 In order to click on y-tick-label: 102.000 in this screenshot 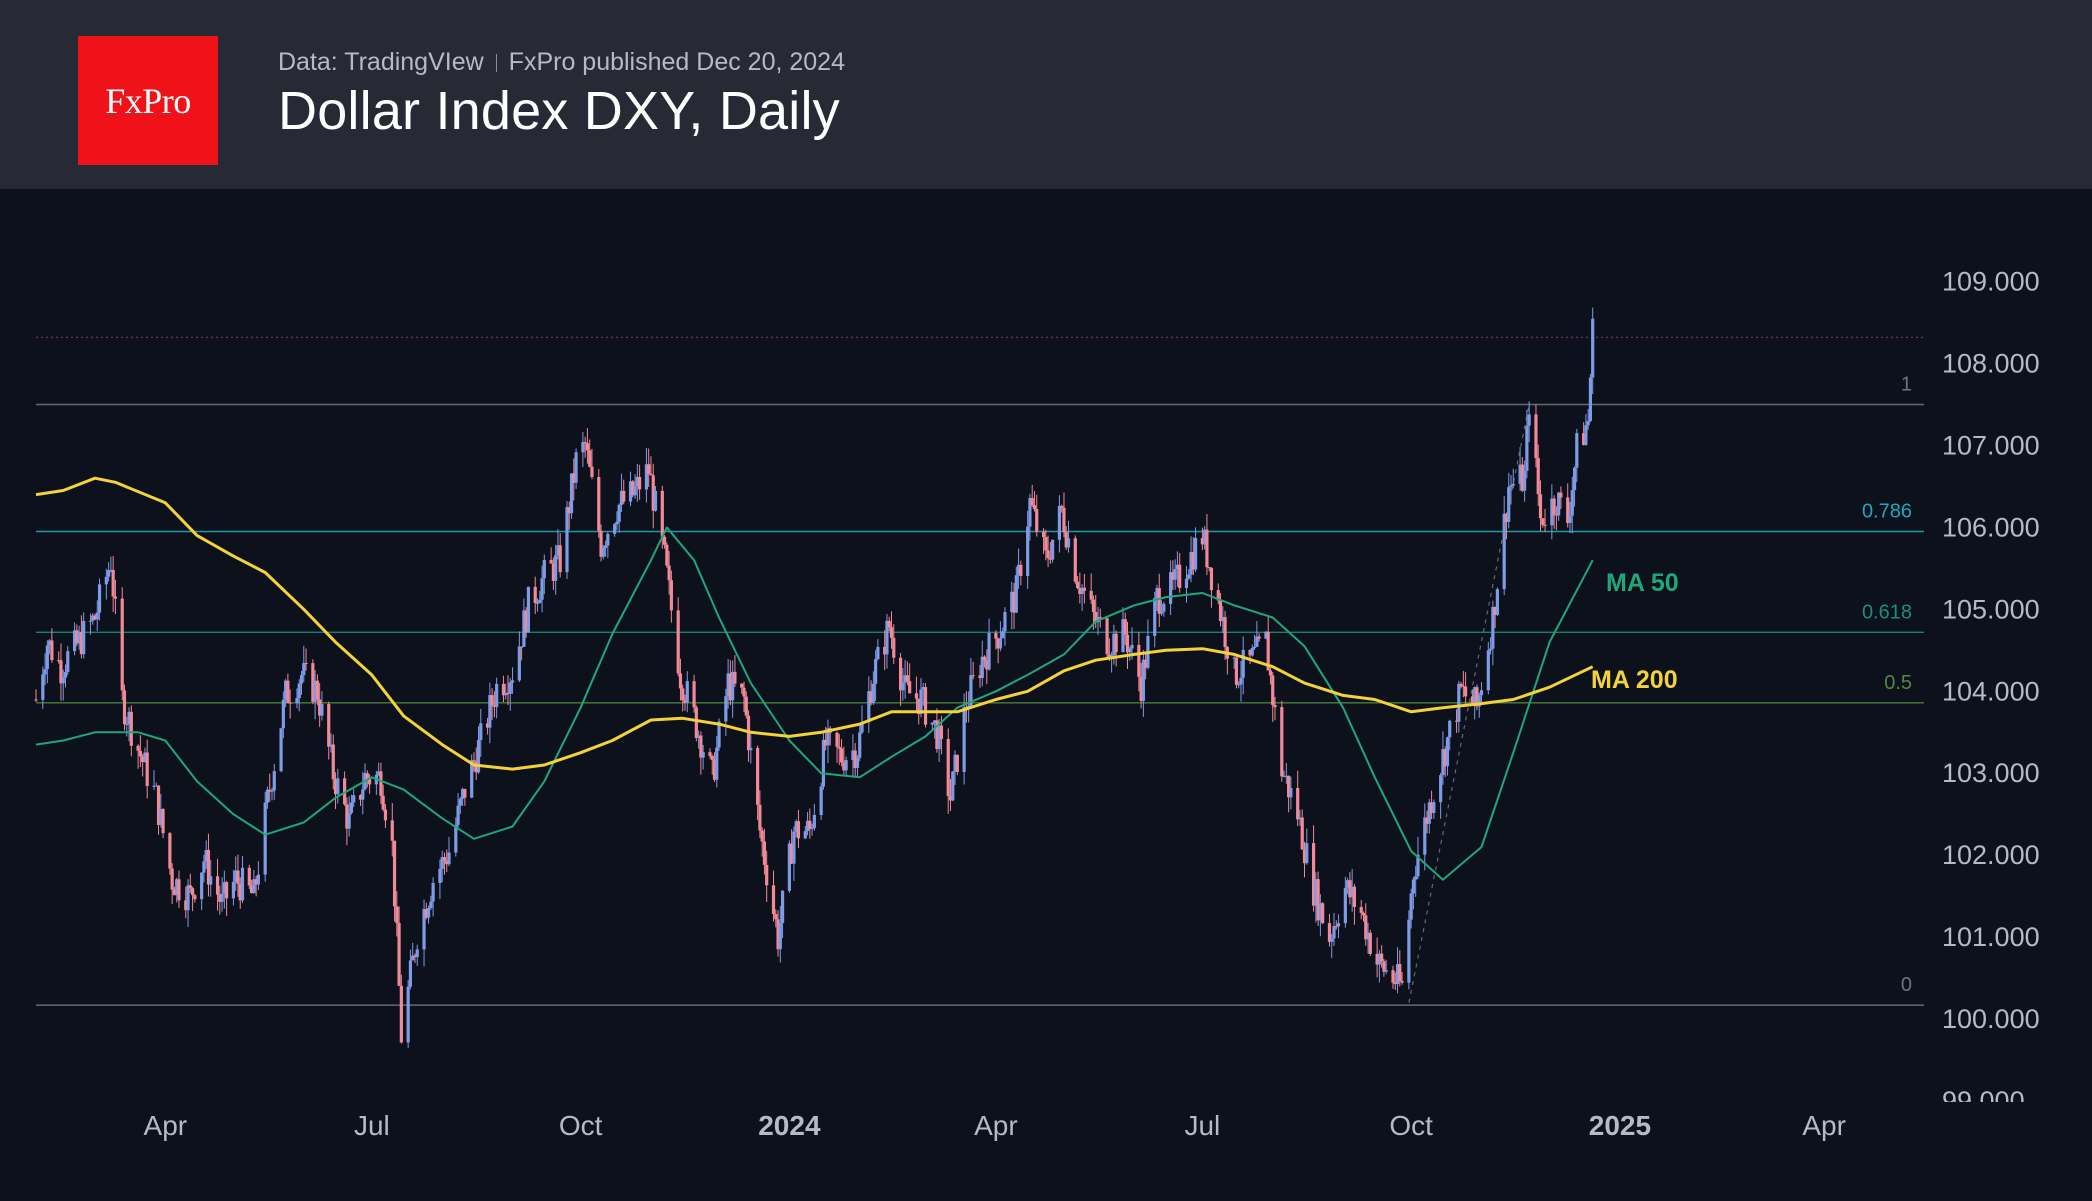, I will do `click(1991, 855)`.